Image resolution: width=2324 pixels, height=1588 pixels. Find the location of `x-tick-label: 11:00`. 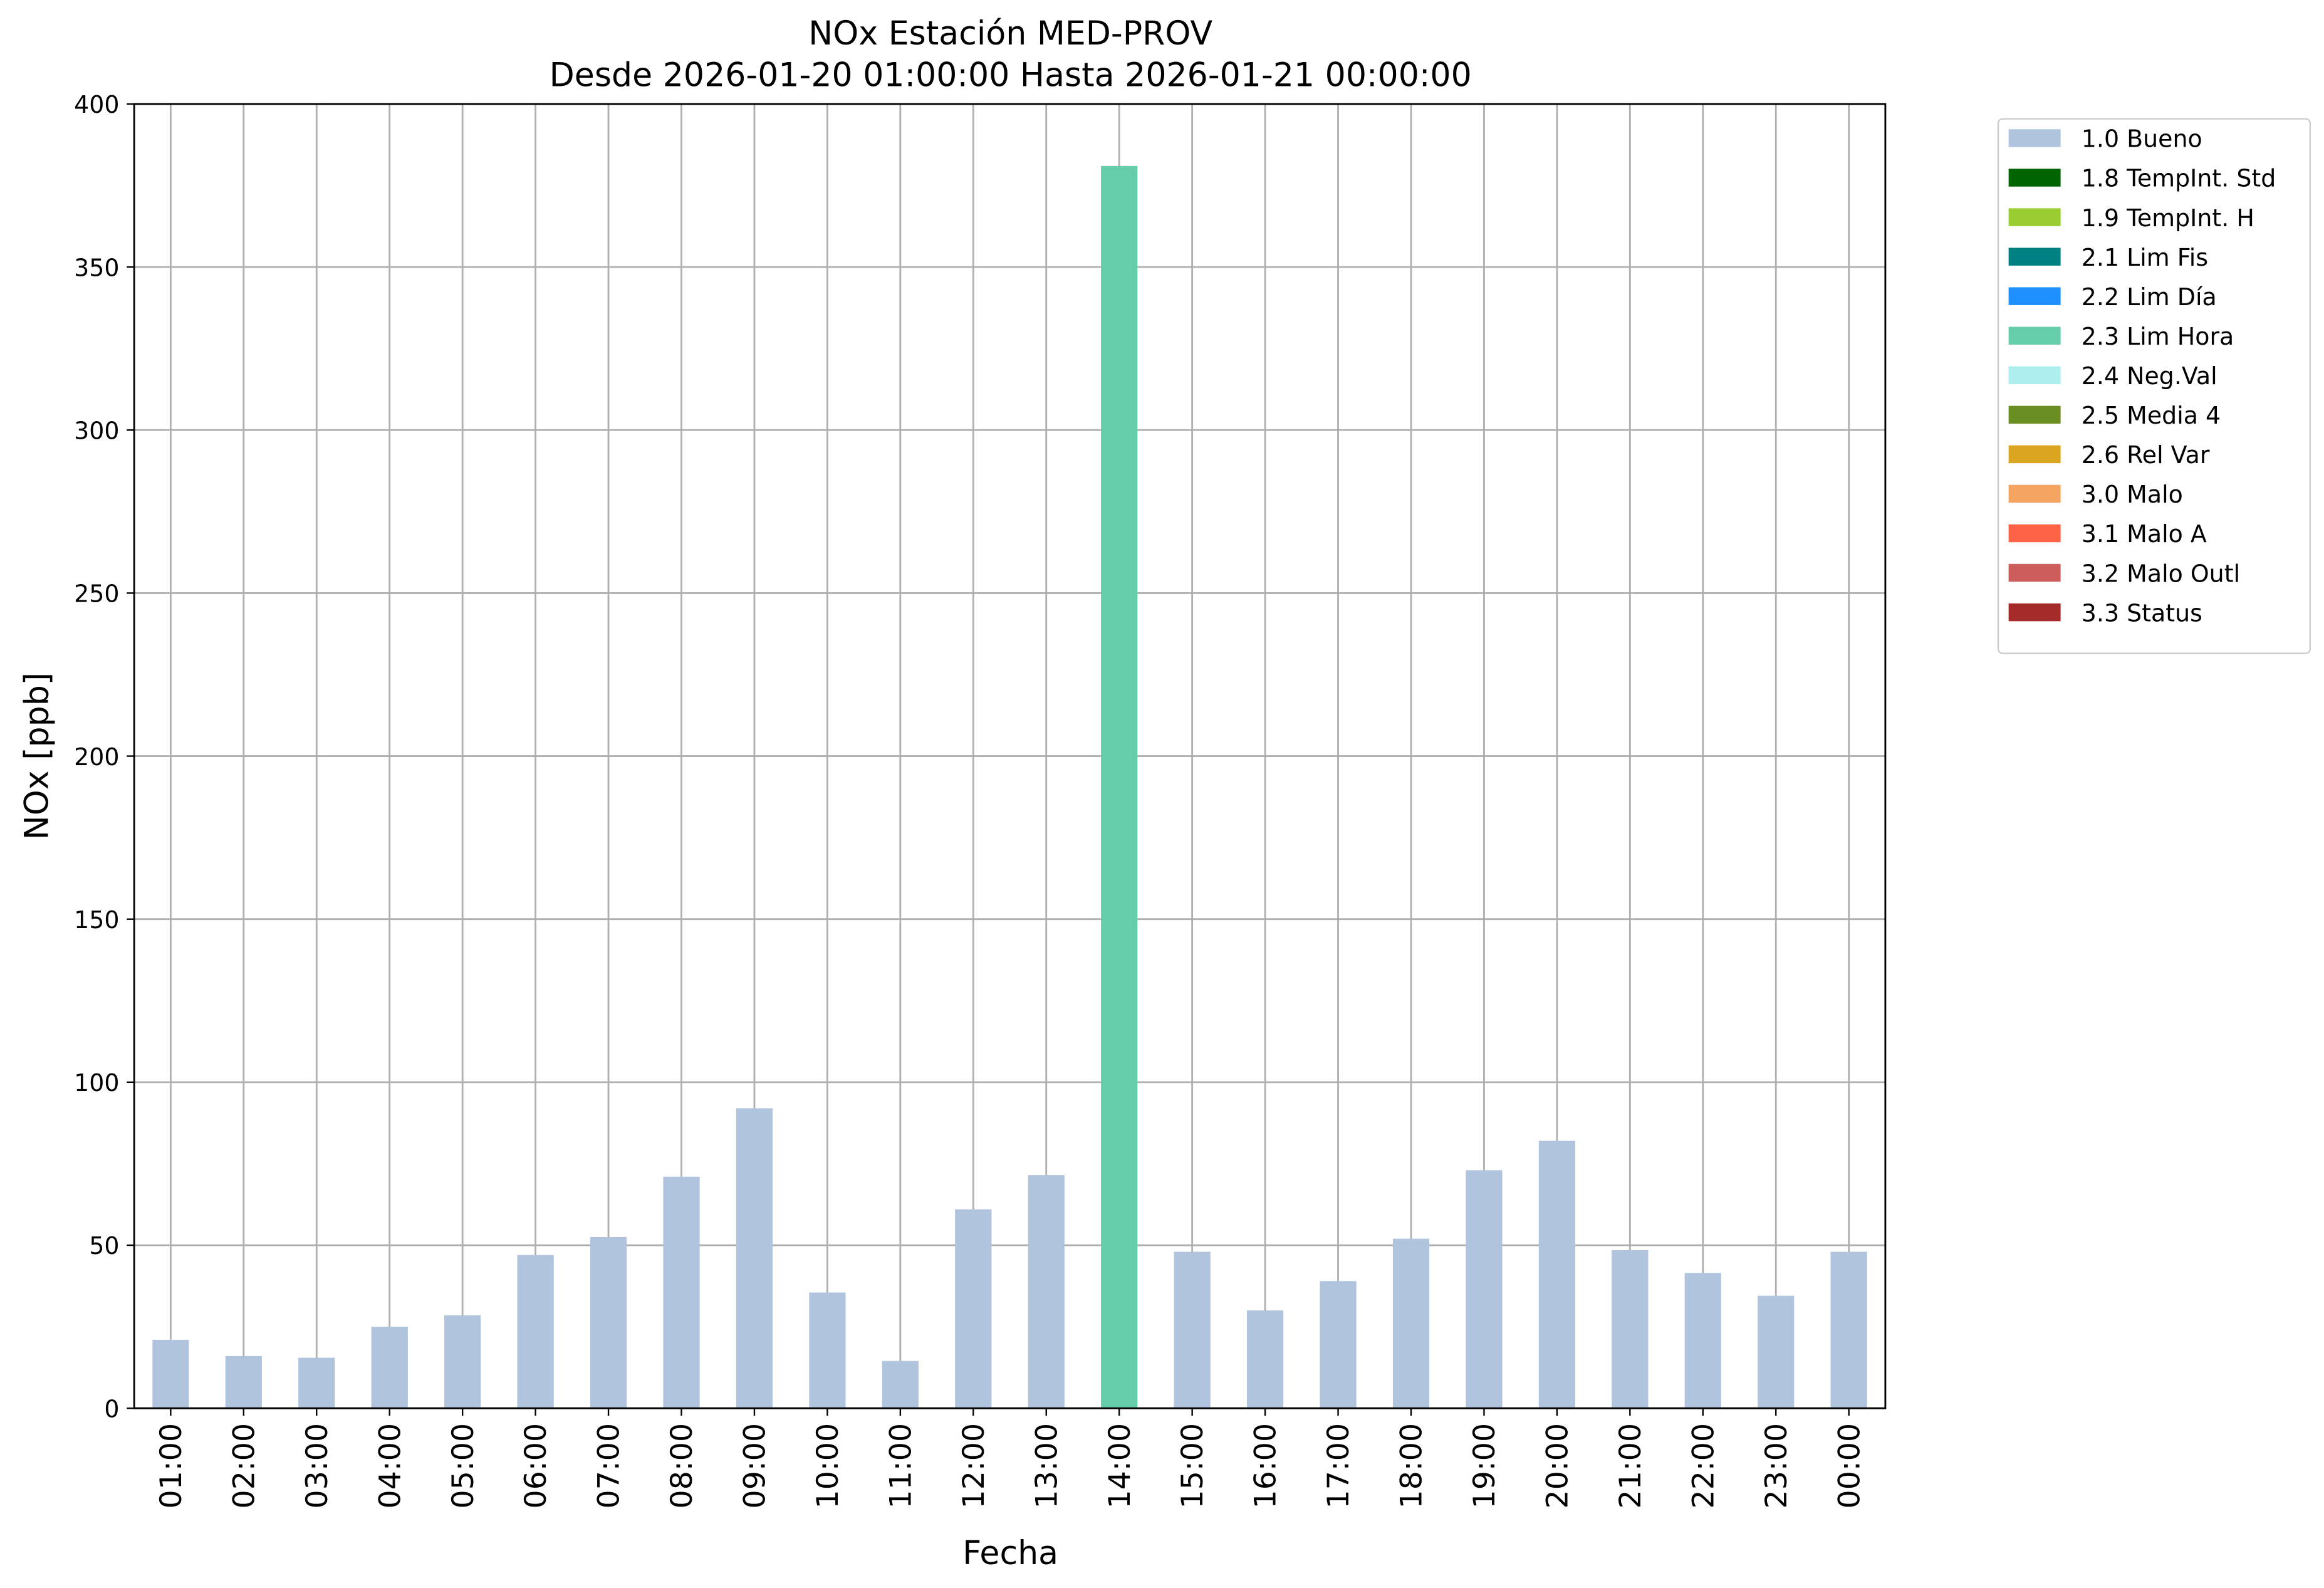

x-tick-label: 11:00 is located at coordinates (900, 1466).